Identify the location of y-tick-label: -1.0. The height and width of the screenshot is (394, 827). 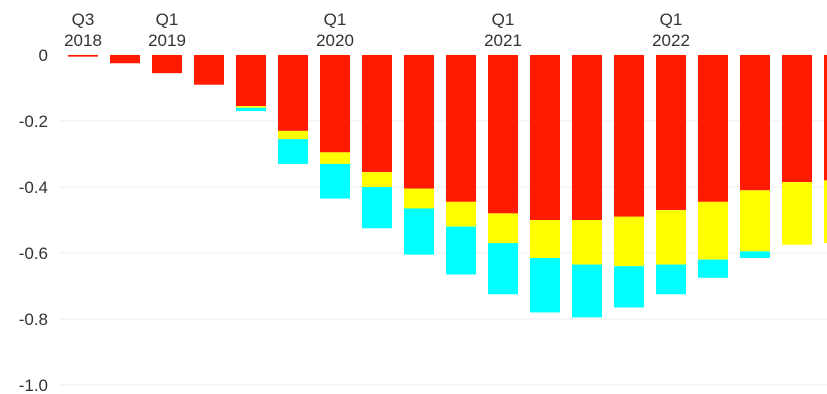
(33, 385).